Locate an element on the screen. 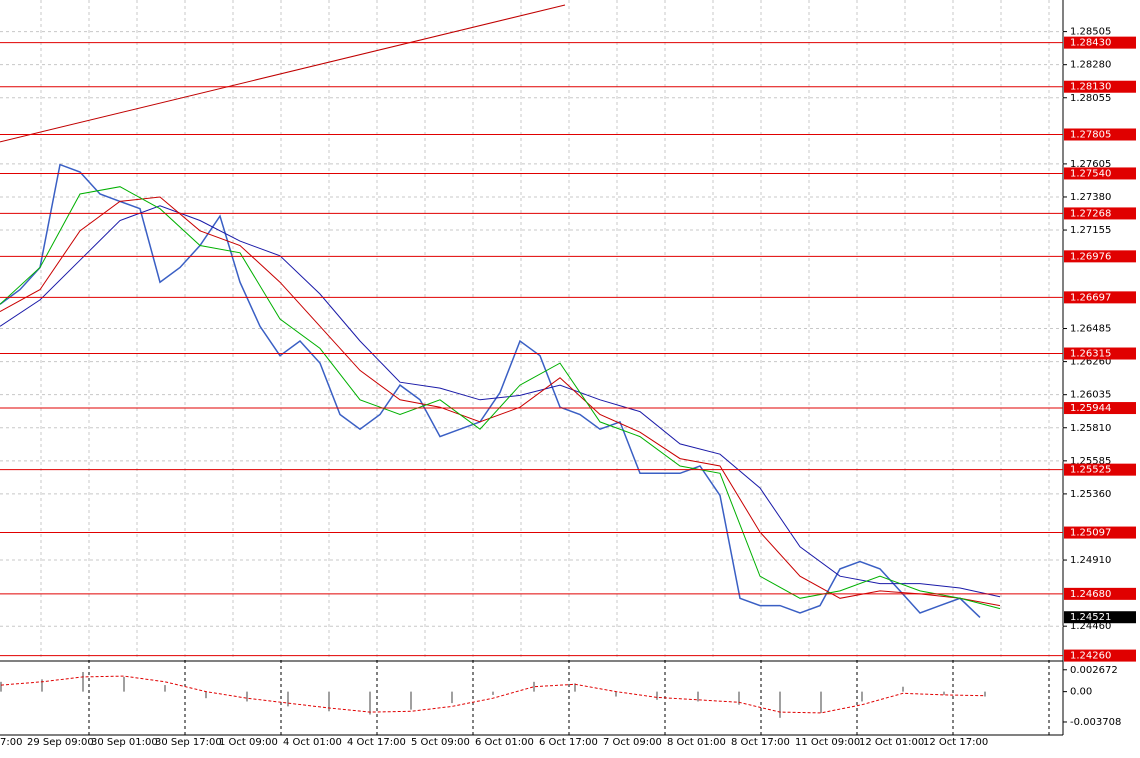 This screenshot has height=758, width=1140. x-tick-label: 6 Oct 01:00 is located at coordinates (504, 742).